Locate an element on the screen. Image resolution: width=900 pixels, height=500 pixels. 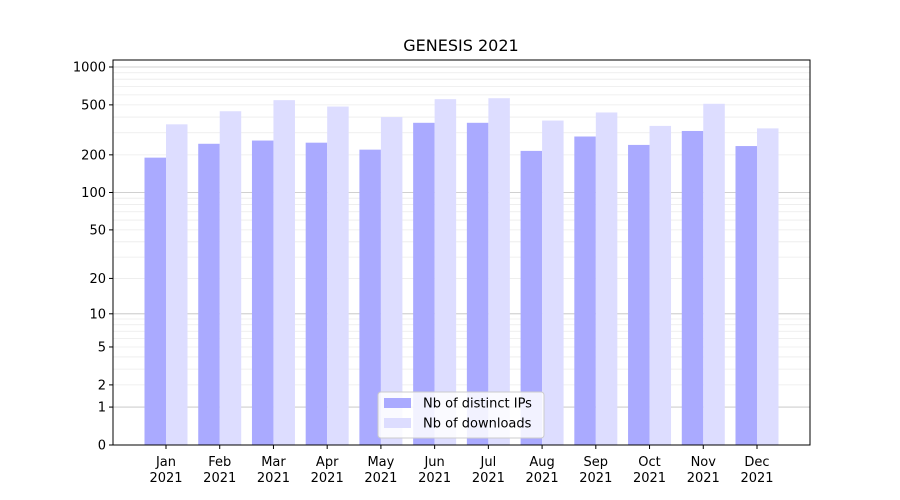
bar-distinct-ips-mar is located at coordinates (262, 292).